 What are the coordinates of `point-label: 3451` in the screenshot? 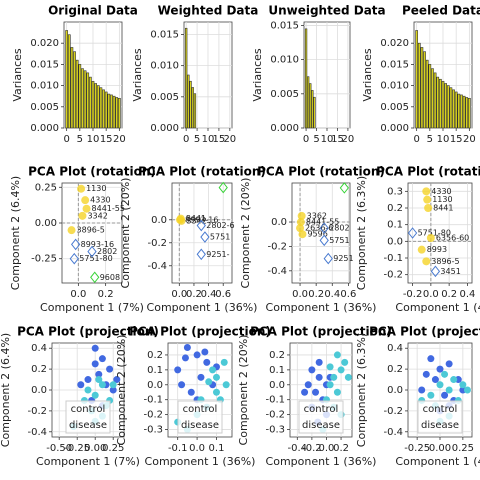 It's located at (450, 271).